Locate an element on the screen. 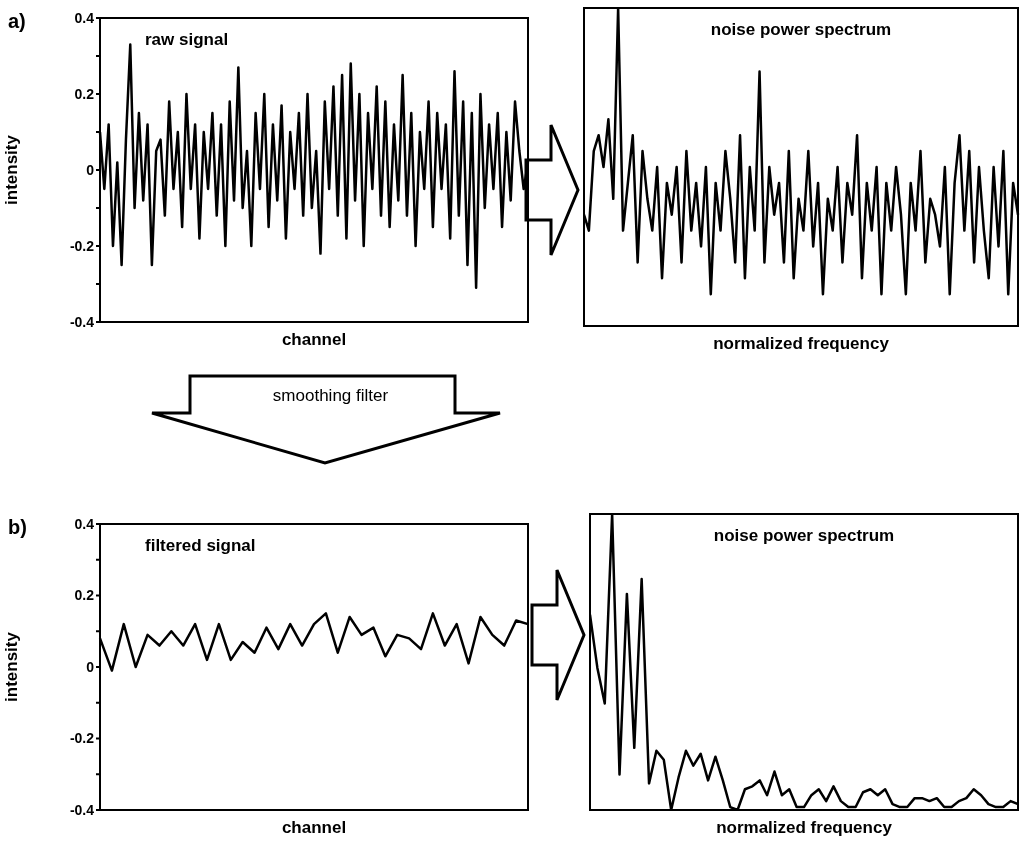 Image resolution: width=1022 pixels, height=843 pixels. text: smoothing filter is located at coordinates (330, 396).